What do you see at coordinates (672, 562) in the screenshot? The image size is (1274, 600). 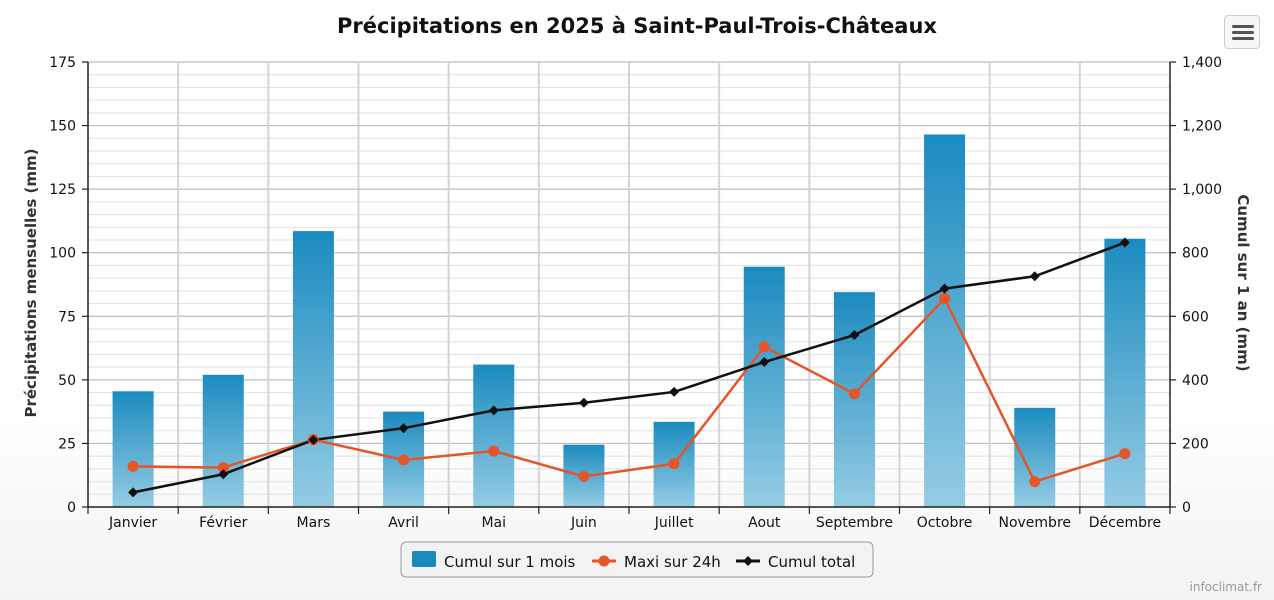 I see `legend-label-maxi-24h: Maxi sur 24h` at bounding box center [672, 562].